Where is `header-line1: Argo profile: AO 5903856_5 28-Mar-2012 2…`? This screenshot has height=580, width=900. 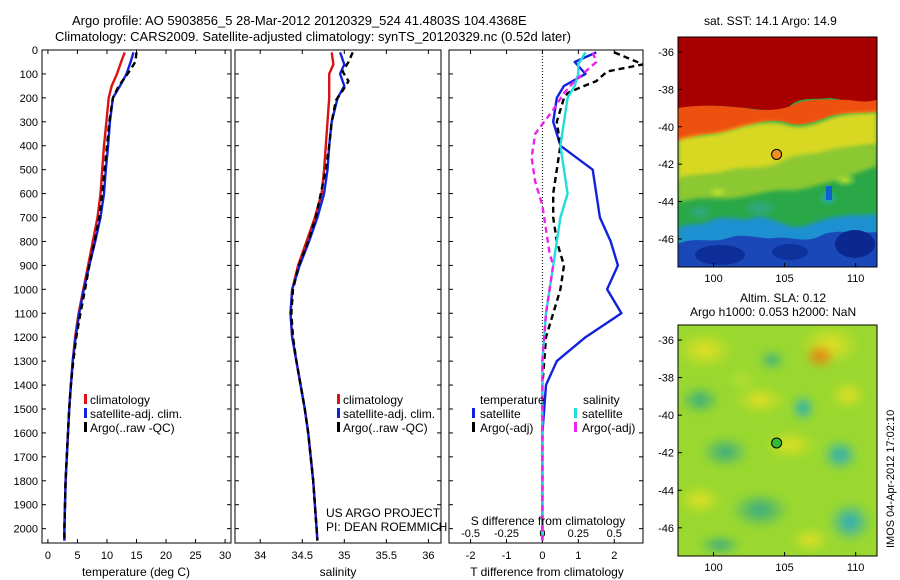
header-line1: Argo profile: AO 5903856_5 28-Mar-2012 2… is located at coordinates (299, 20).